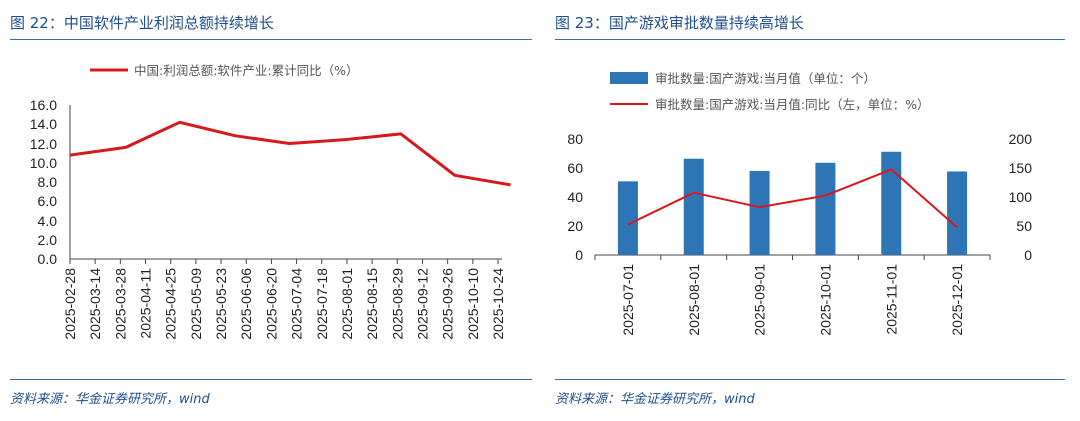 Image resolution: width=1080 pixels, height=421 pixels. What do you see at coordinates (48, 201) in the screenshot?
I see `y-tick-label: 6.0` at bounding box center [48, 201].